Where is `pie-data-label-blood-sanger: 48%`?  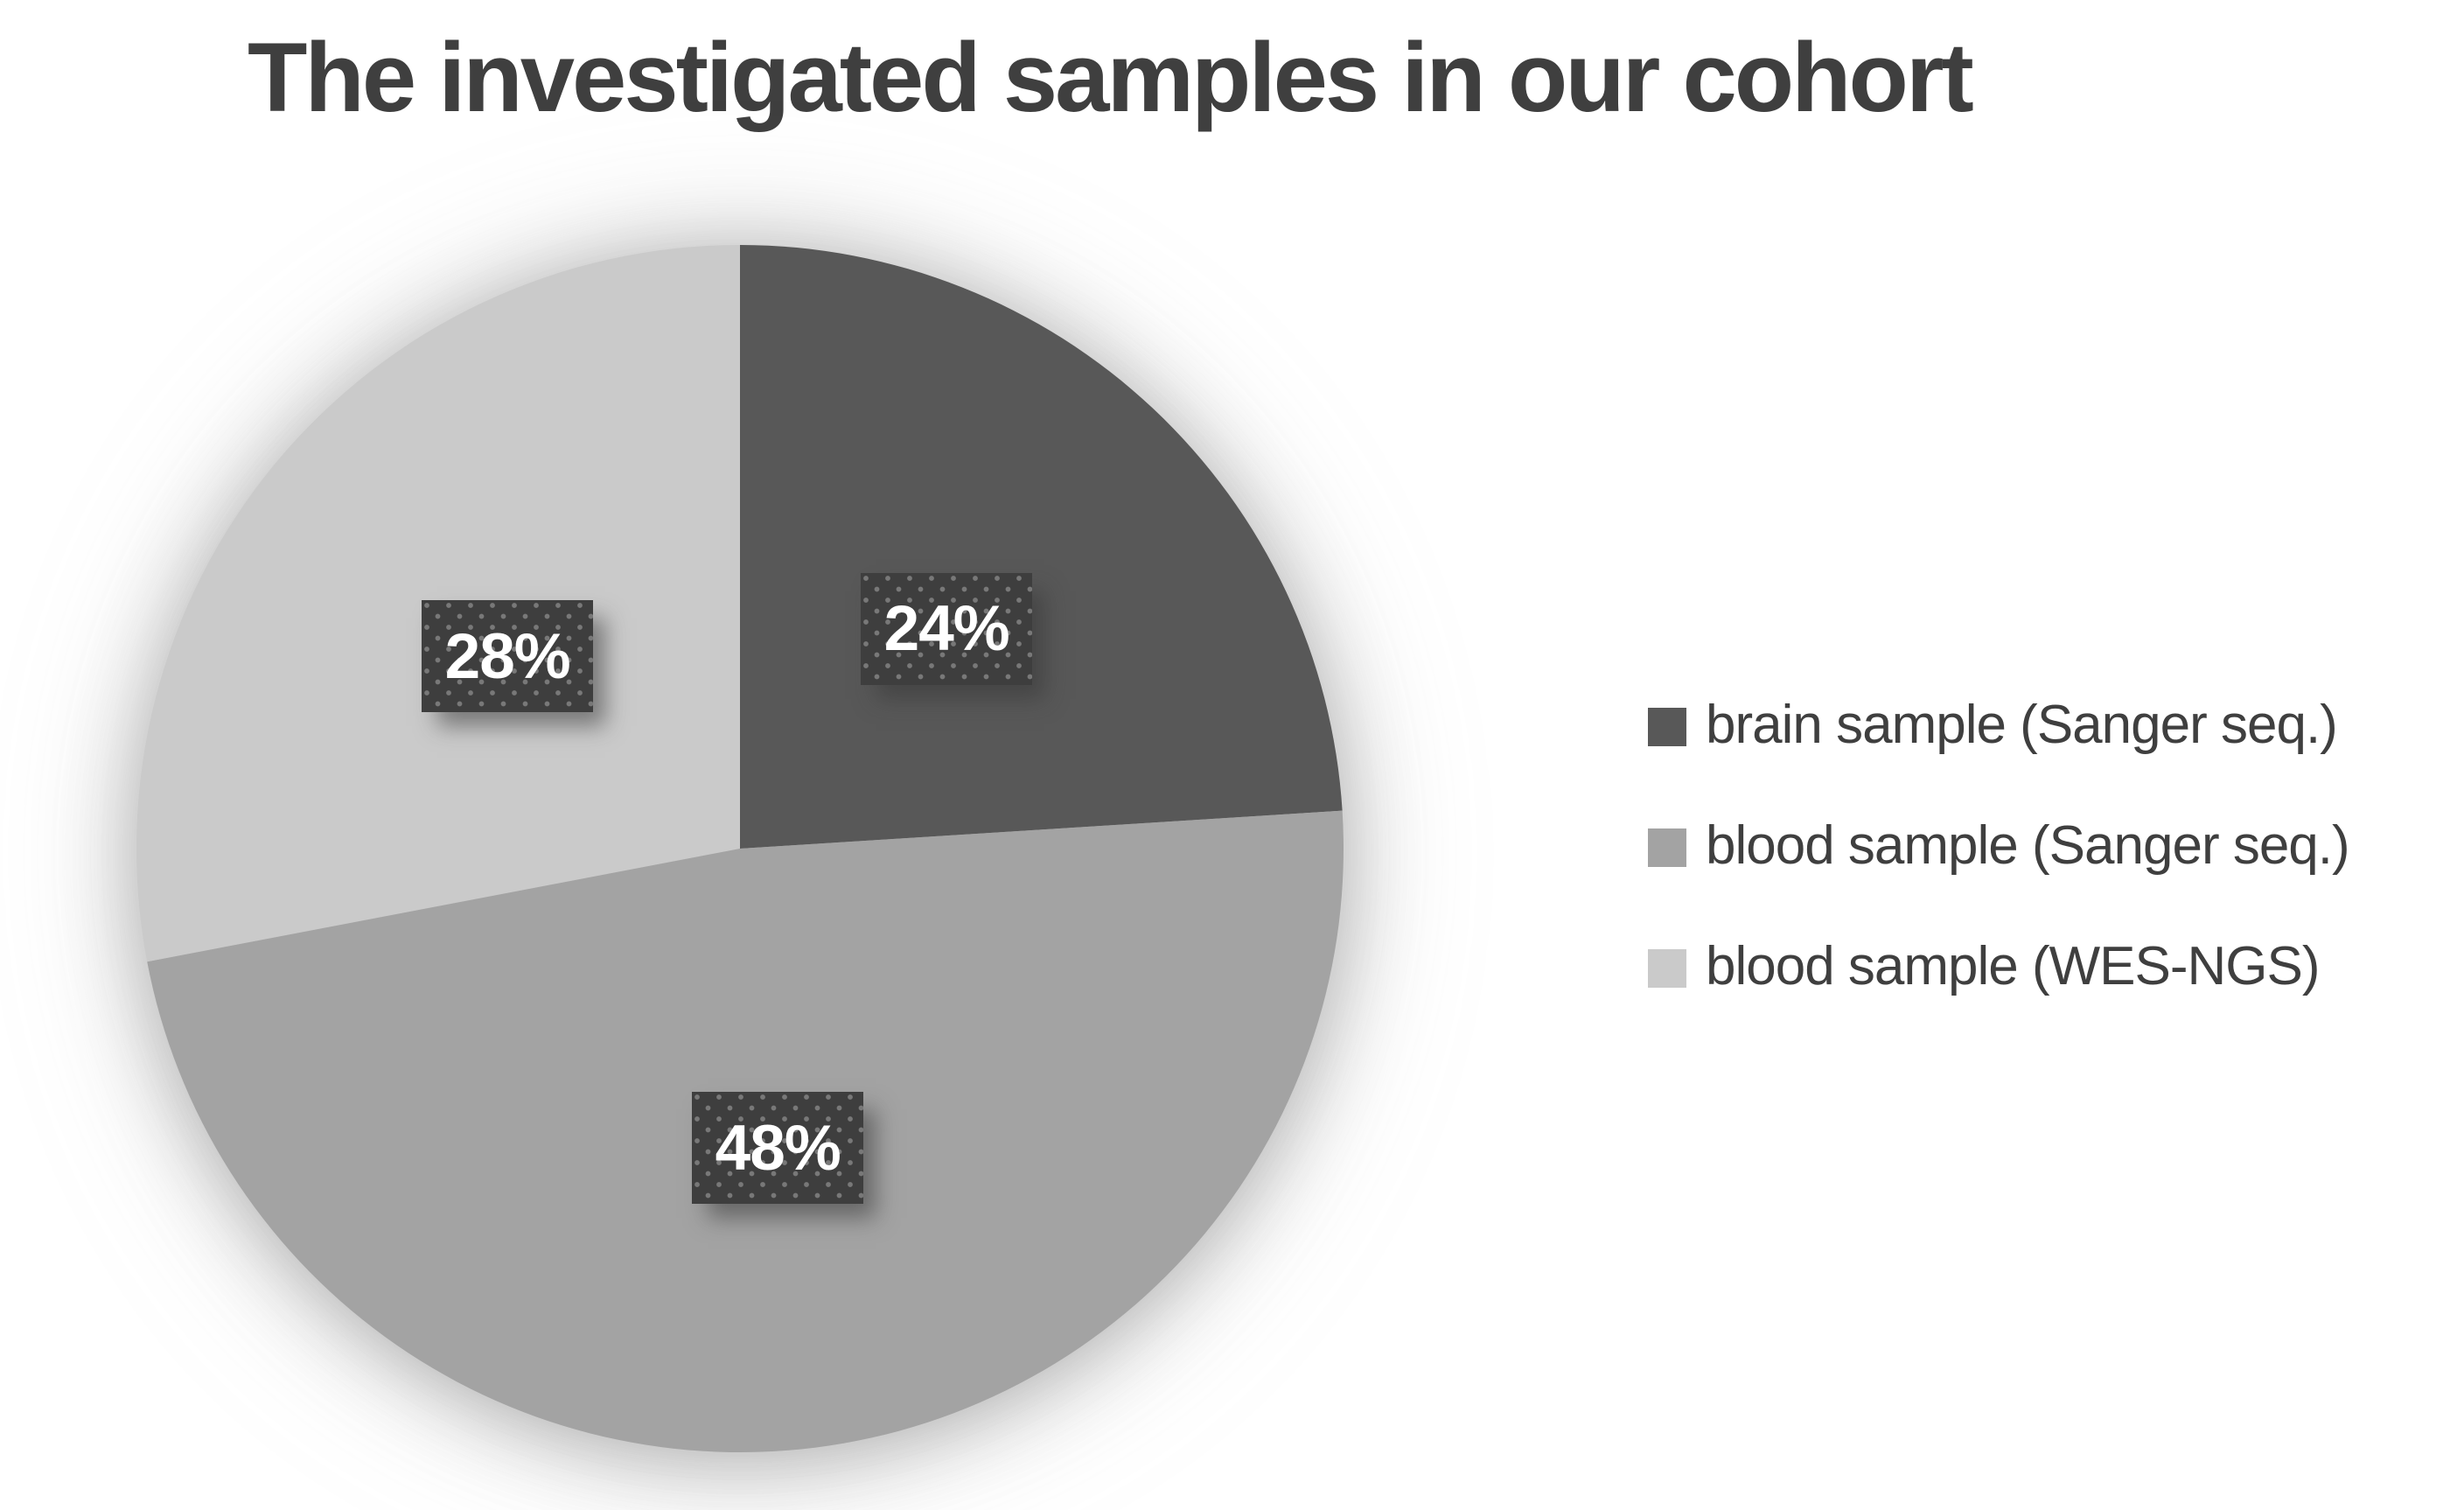 pie-data-label-blood-sanger: 48% is located at coordinates (778, 1148).